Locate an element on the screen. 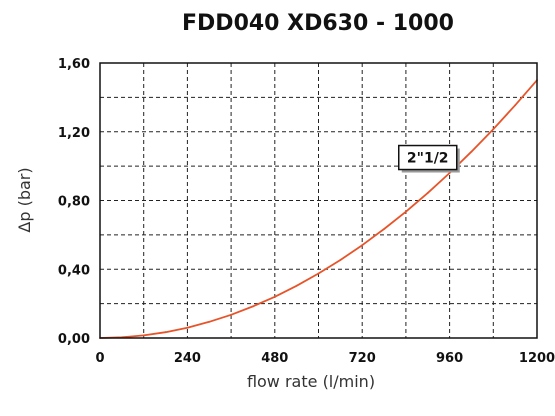 The height and width of the screenshot is (416, 555). x-axis-ticks: 0 240 480 720 960 1200 is located at coordinates (325, 358).